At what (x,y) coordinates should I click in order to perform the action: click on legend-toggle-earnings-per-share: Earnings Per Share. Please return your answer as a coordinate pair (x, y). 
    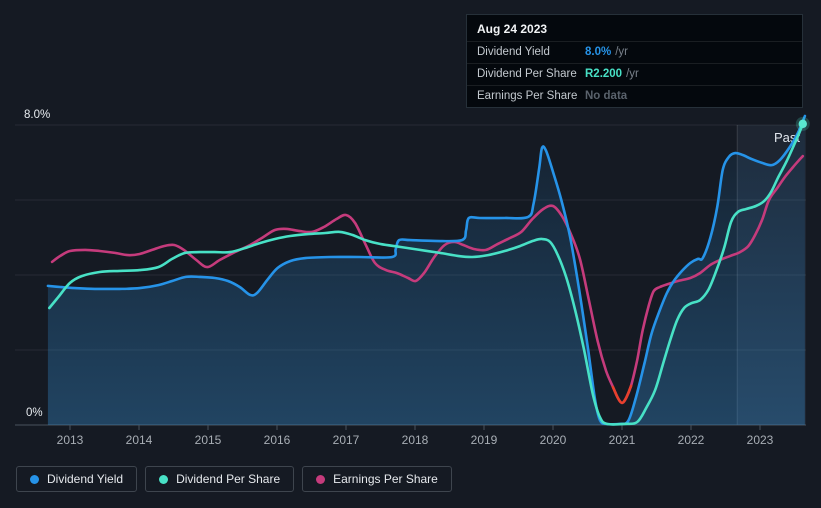
    Looking at the image, I should click on (377, 479).